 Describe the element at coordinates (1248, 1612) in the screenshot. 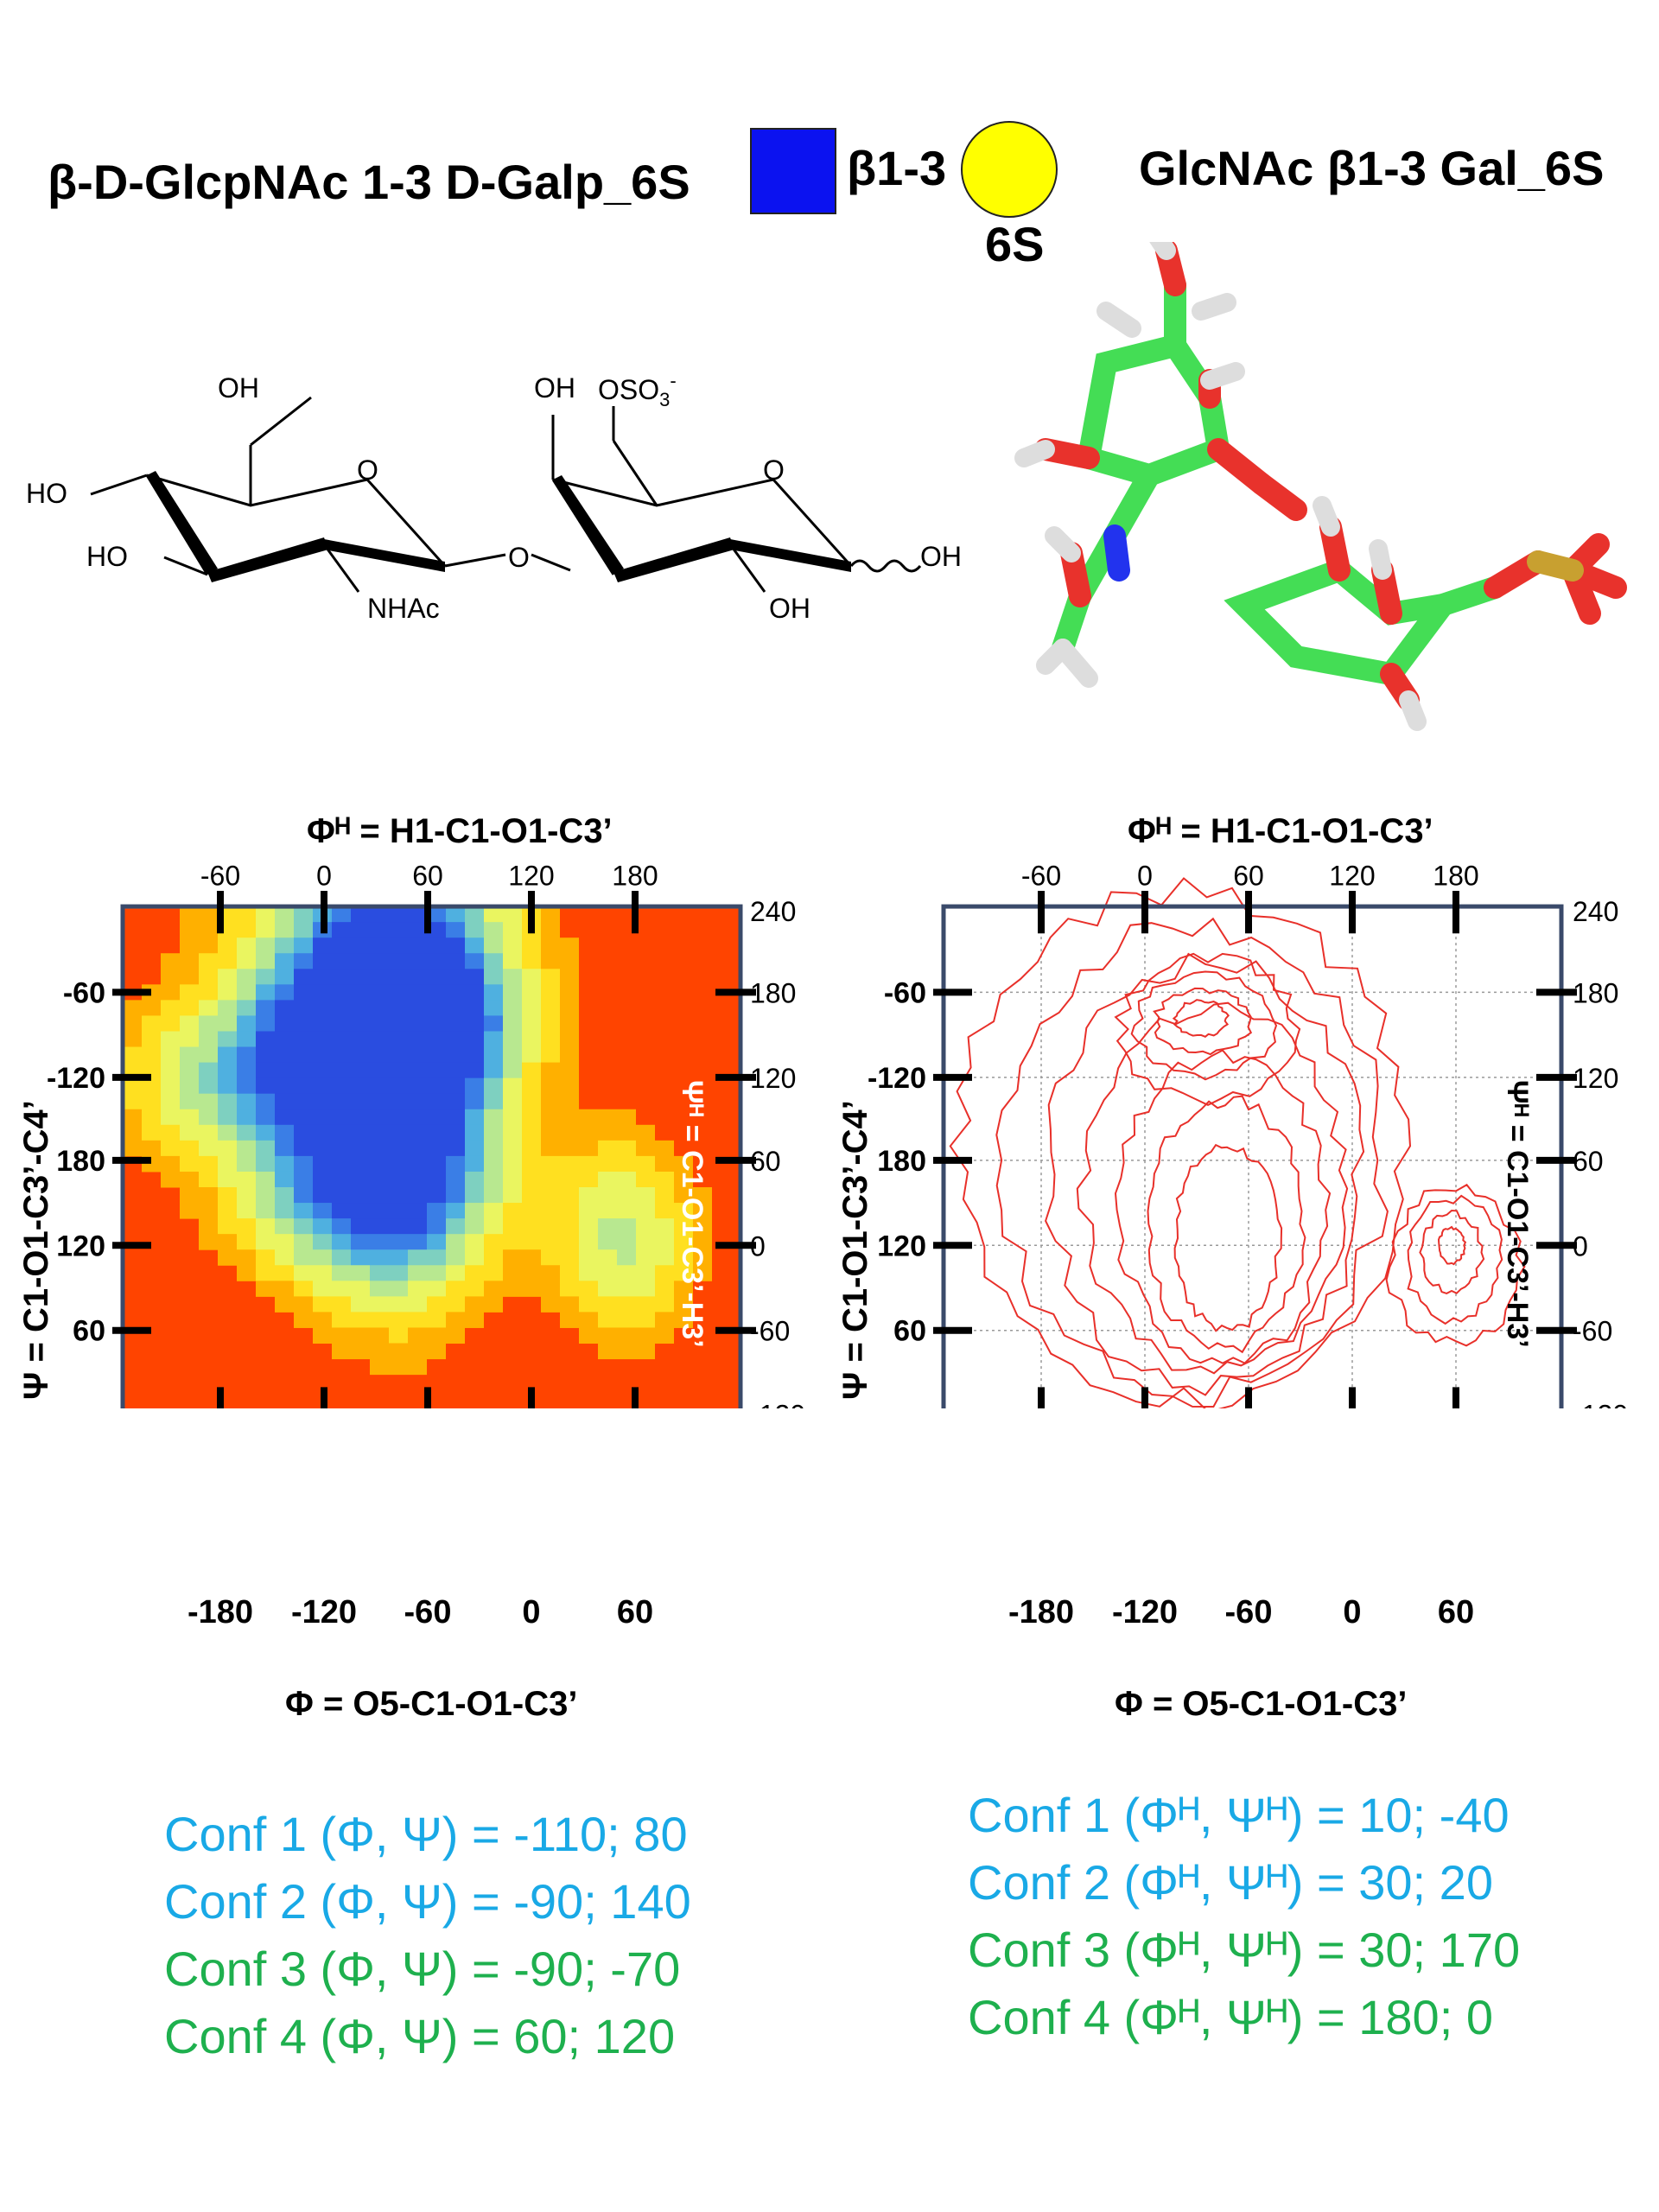

I see `right-bottom-tick-label-2: -60` at that location.